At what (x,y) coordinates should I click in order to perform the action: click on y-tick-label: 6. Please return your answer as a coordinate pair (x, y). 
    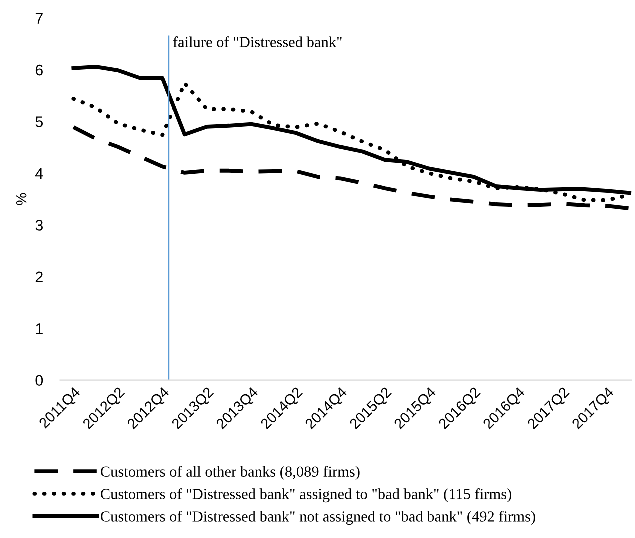
    Looking at the image, I should click on (39, 70).